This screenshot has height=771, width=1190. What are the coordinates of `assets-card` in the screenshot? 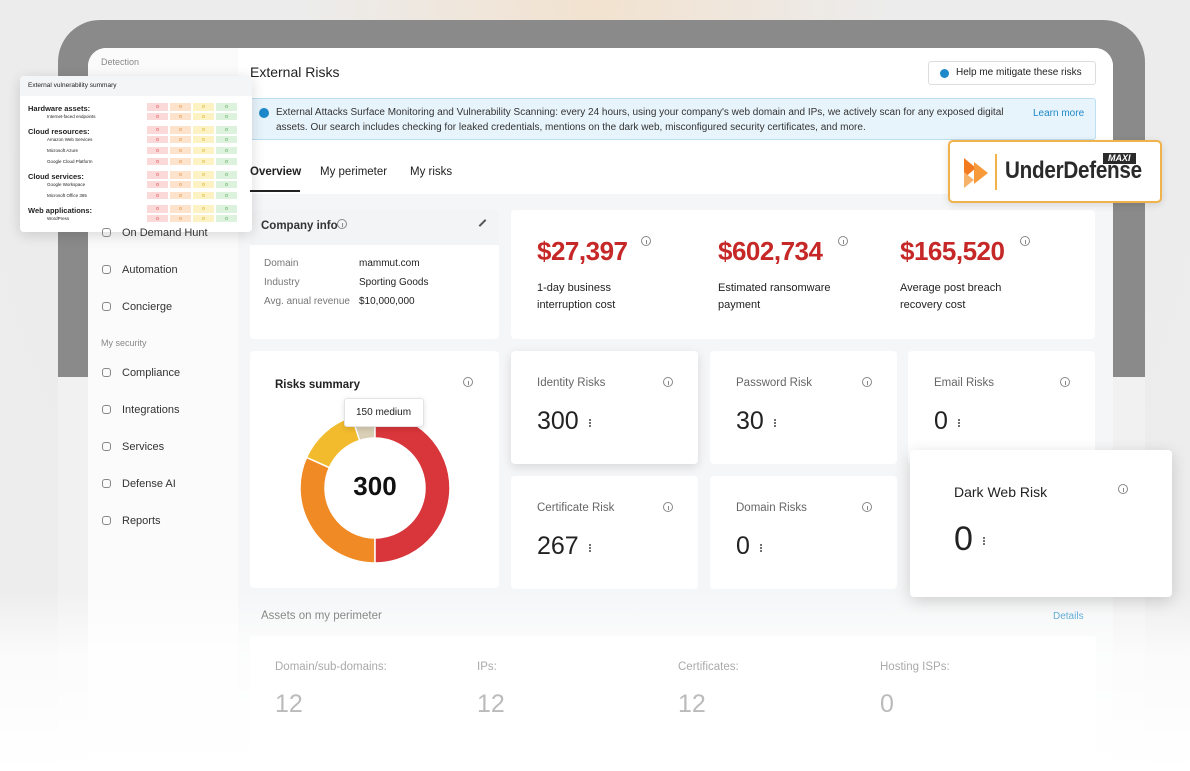 It's located at (673, 703).